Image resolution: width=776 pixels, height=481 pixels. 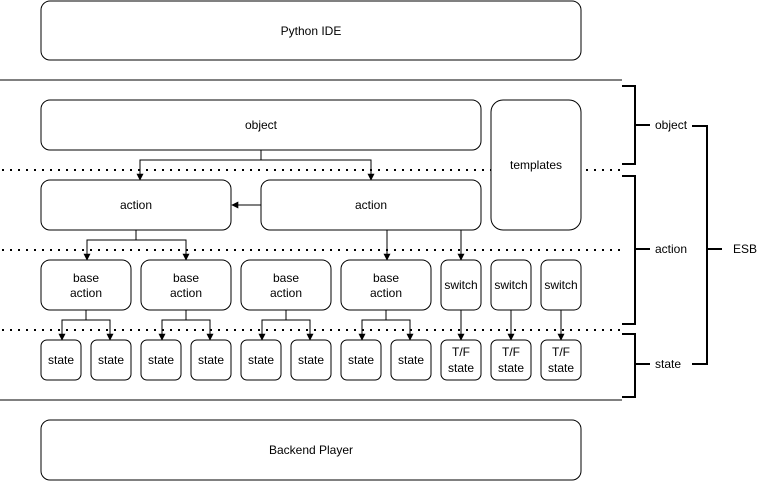 What do you see at coordinates (629, 250) in the screenshot?
I see `action-bracket` at bounding box center [629, 250].